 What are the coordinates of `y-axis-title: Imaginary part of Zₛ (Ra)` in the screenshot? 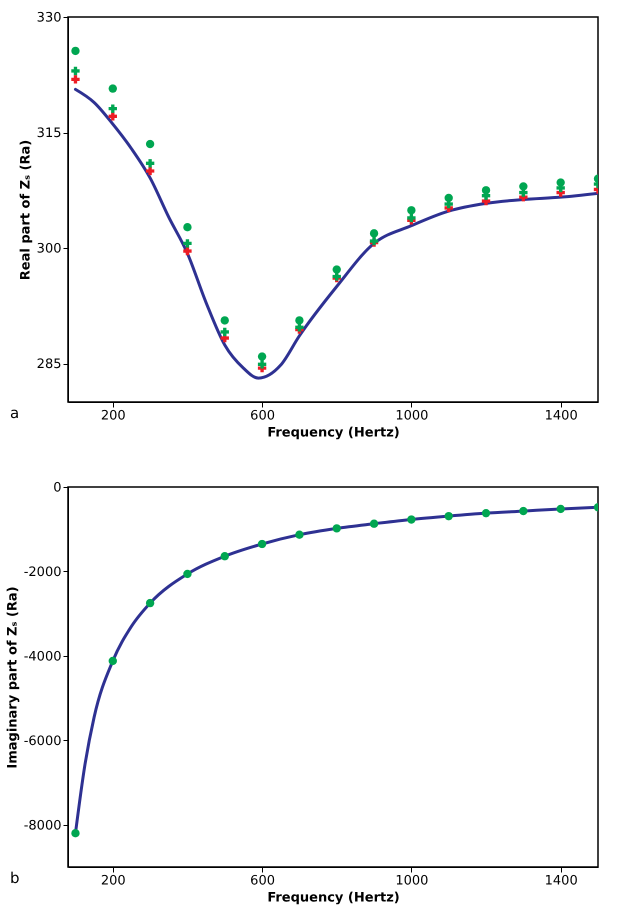 It's located at (13, 677).